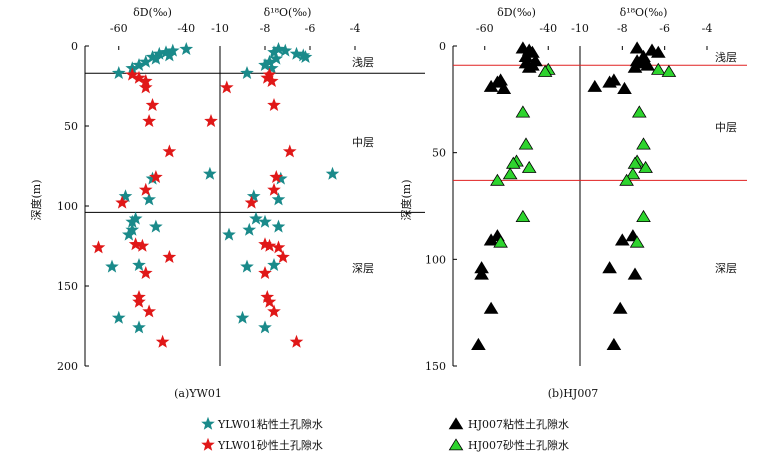 The width and height of the screenshot is (761, 456). What do you see at coordinates (442, 46) in the screenshot?
I see `y-tick-label: 0` at bounding box center [442, 46].